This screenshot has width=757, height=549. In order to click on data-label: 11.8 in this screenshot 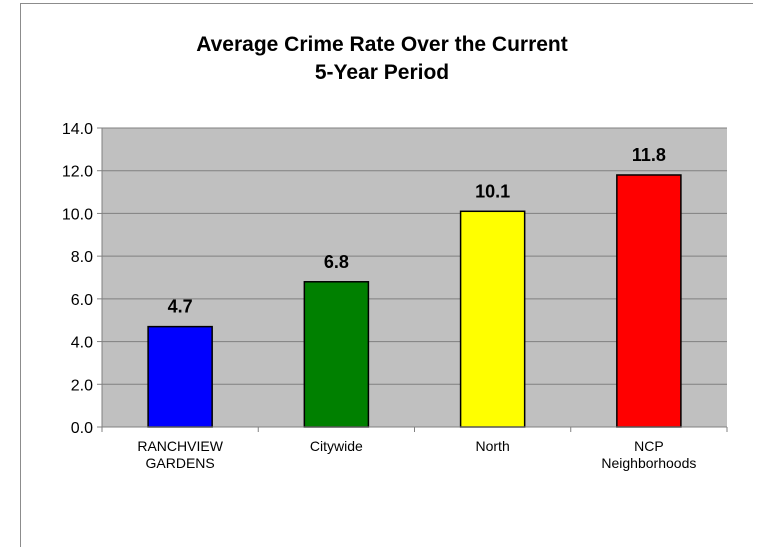, I will do `click(649, 155)`.